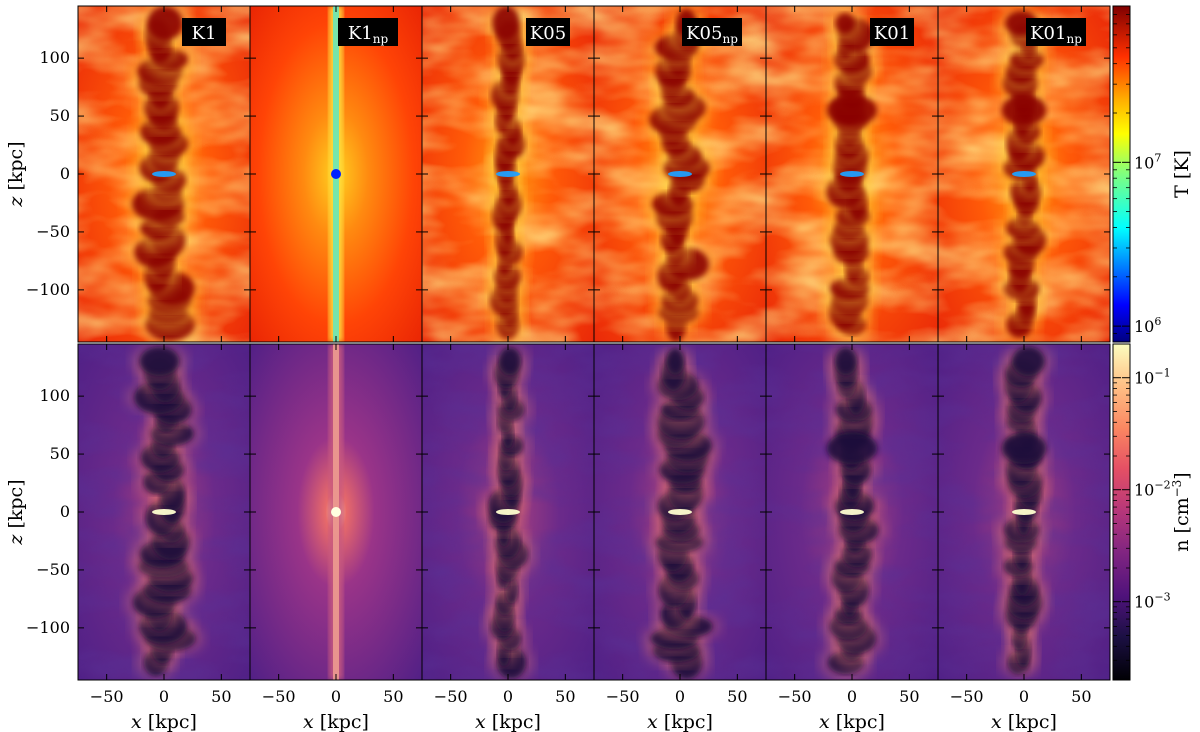 The width and height of the screenshot is (1200, 732). I want to click on panel-label-K05: K05, so click(548, 33).